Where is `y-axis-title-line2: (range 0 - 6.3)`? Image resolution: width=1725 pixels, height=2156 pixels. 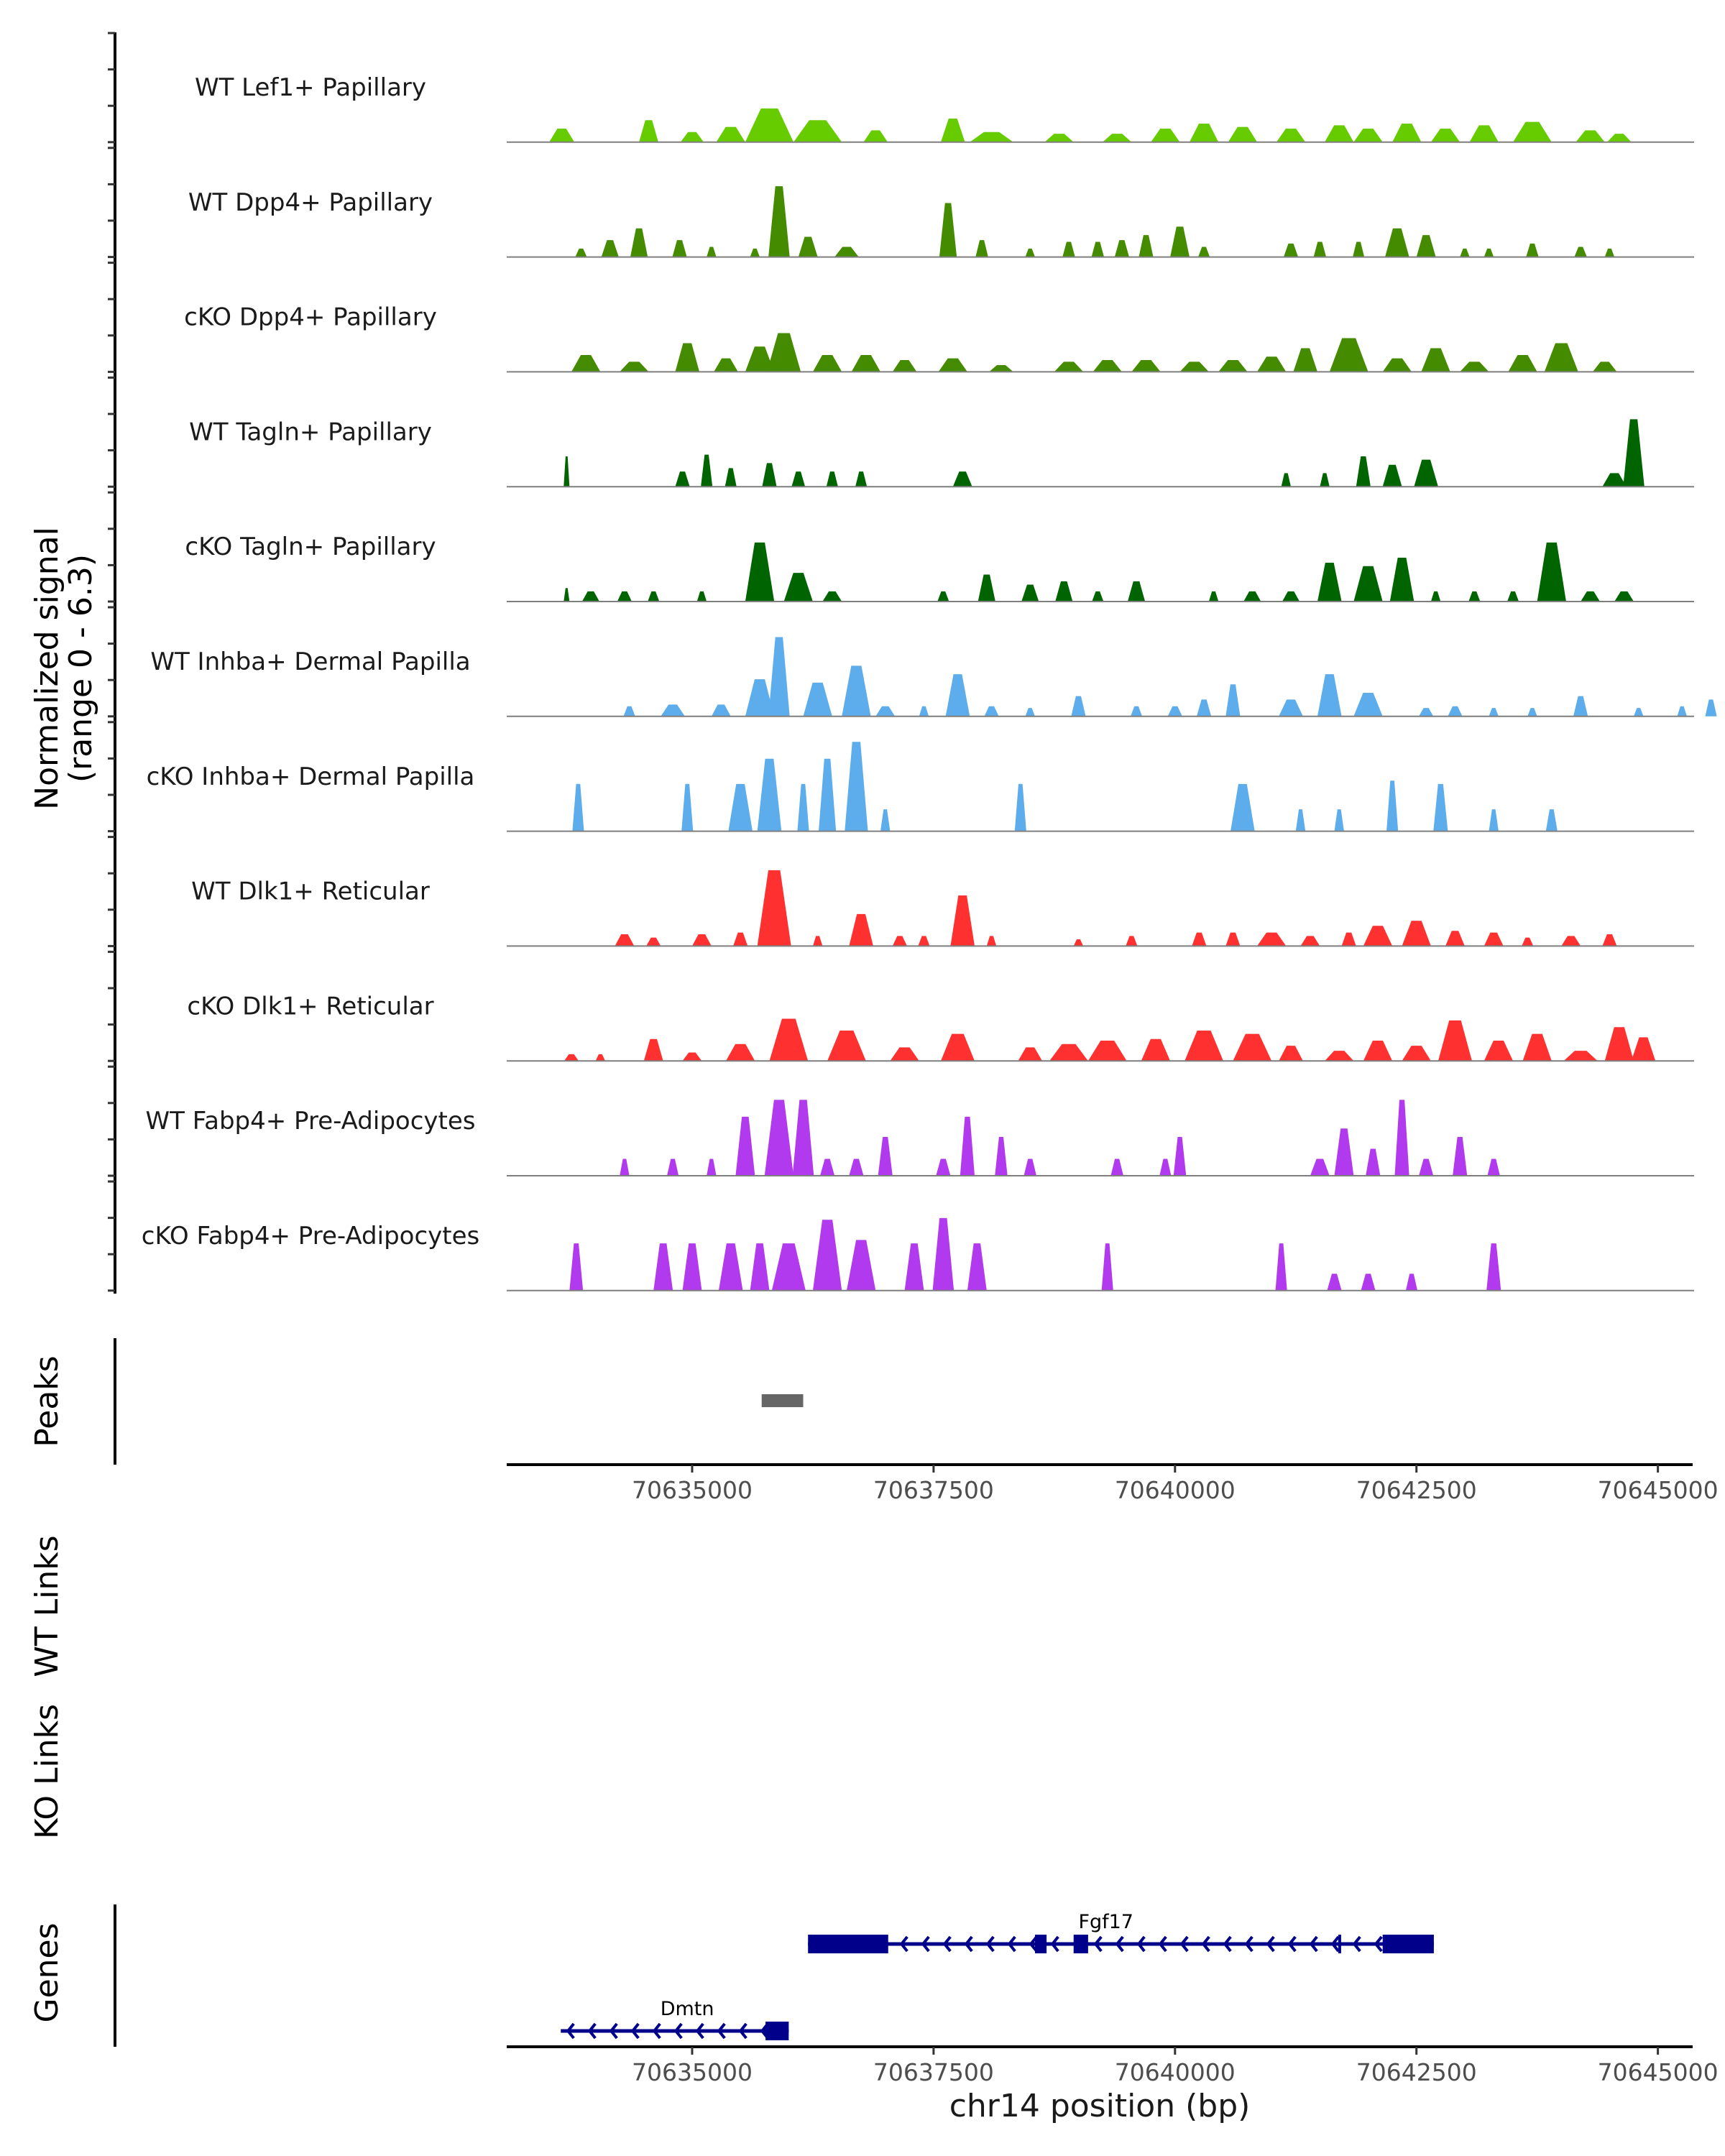
y-axis-title-line2: (range 0 - 6.3) is located at coordinates (81, 668).